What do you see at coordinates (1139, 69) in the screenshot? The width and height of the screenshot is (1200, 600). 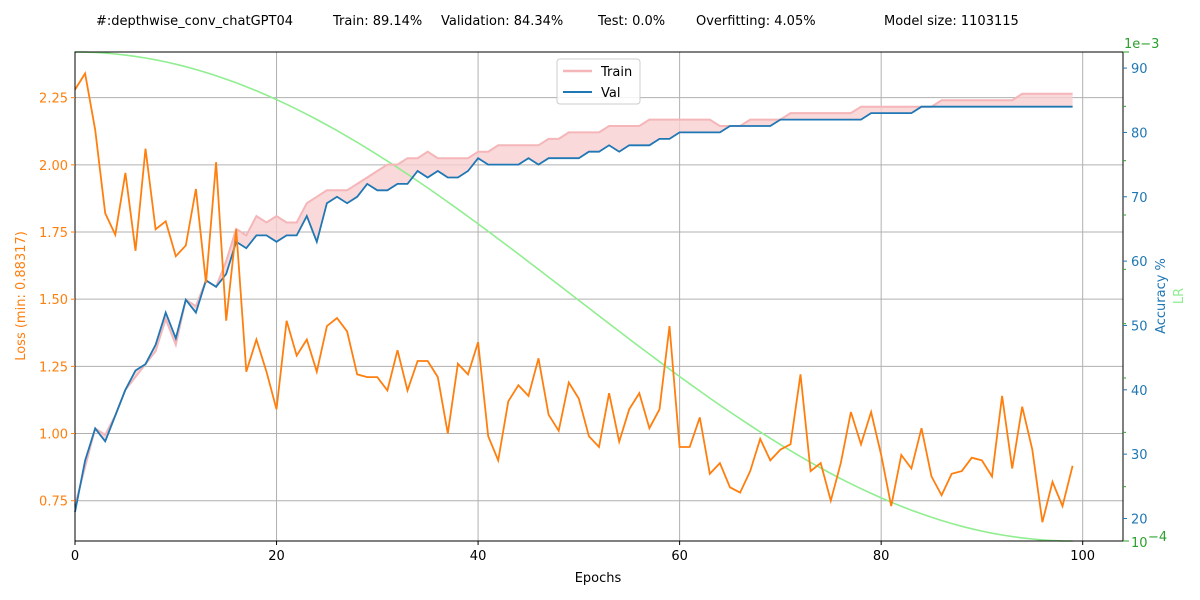 I see `accuracy-tick-label: 90` at bounding box center [1139, 69].